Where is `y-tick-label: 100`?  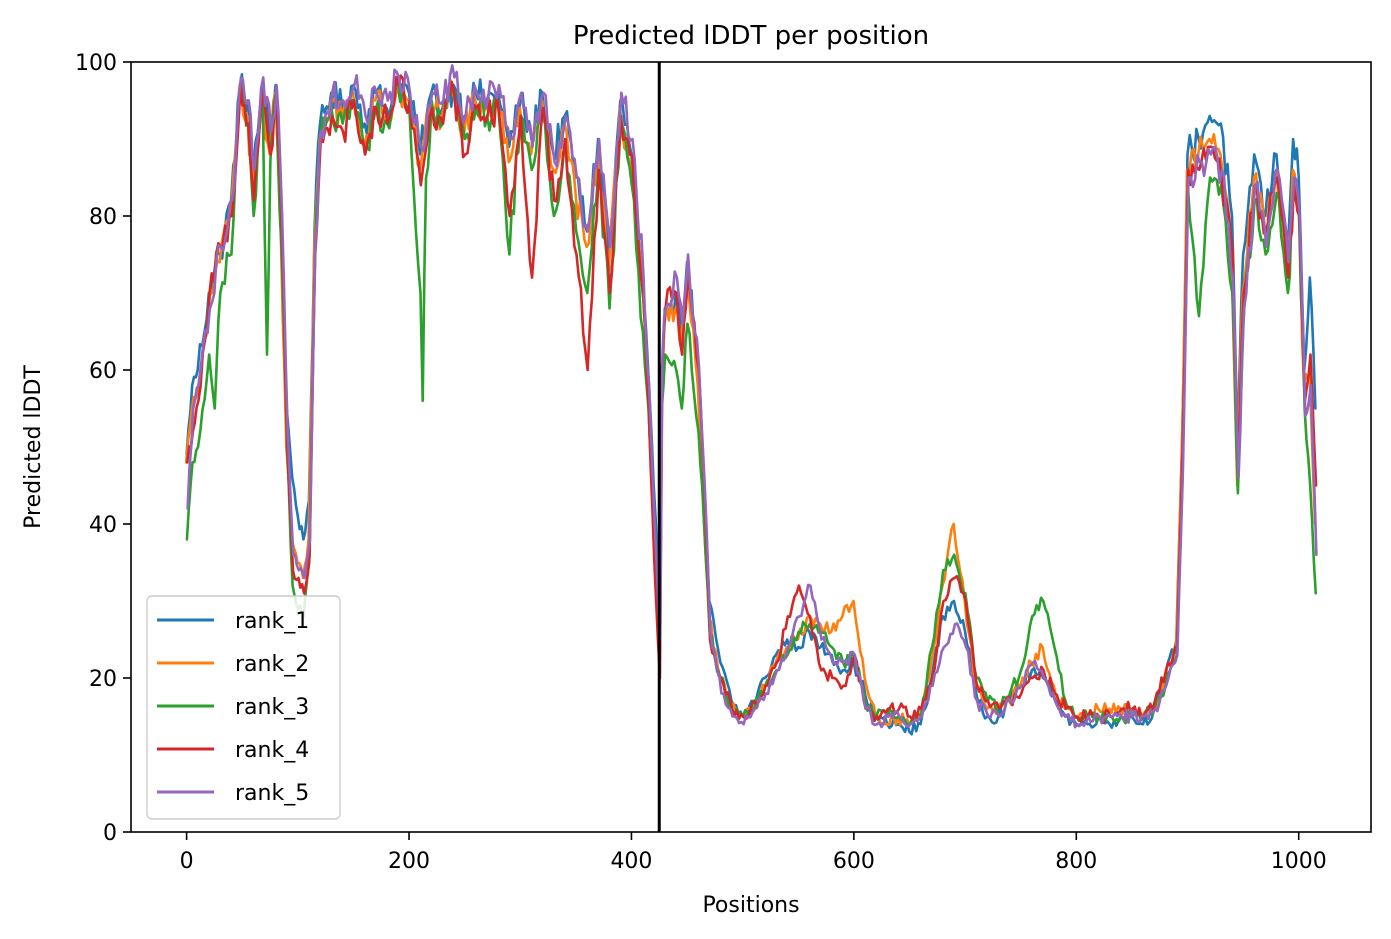
y-tick-label: 100 is located at coordinates (96, 63).